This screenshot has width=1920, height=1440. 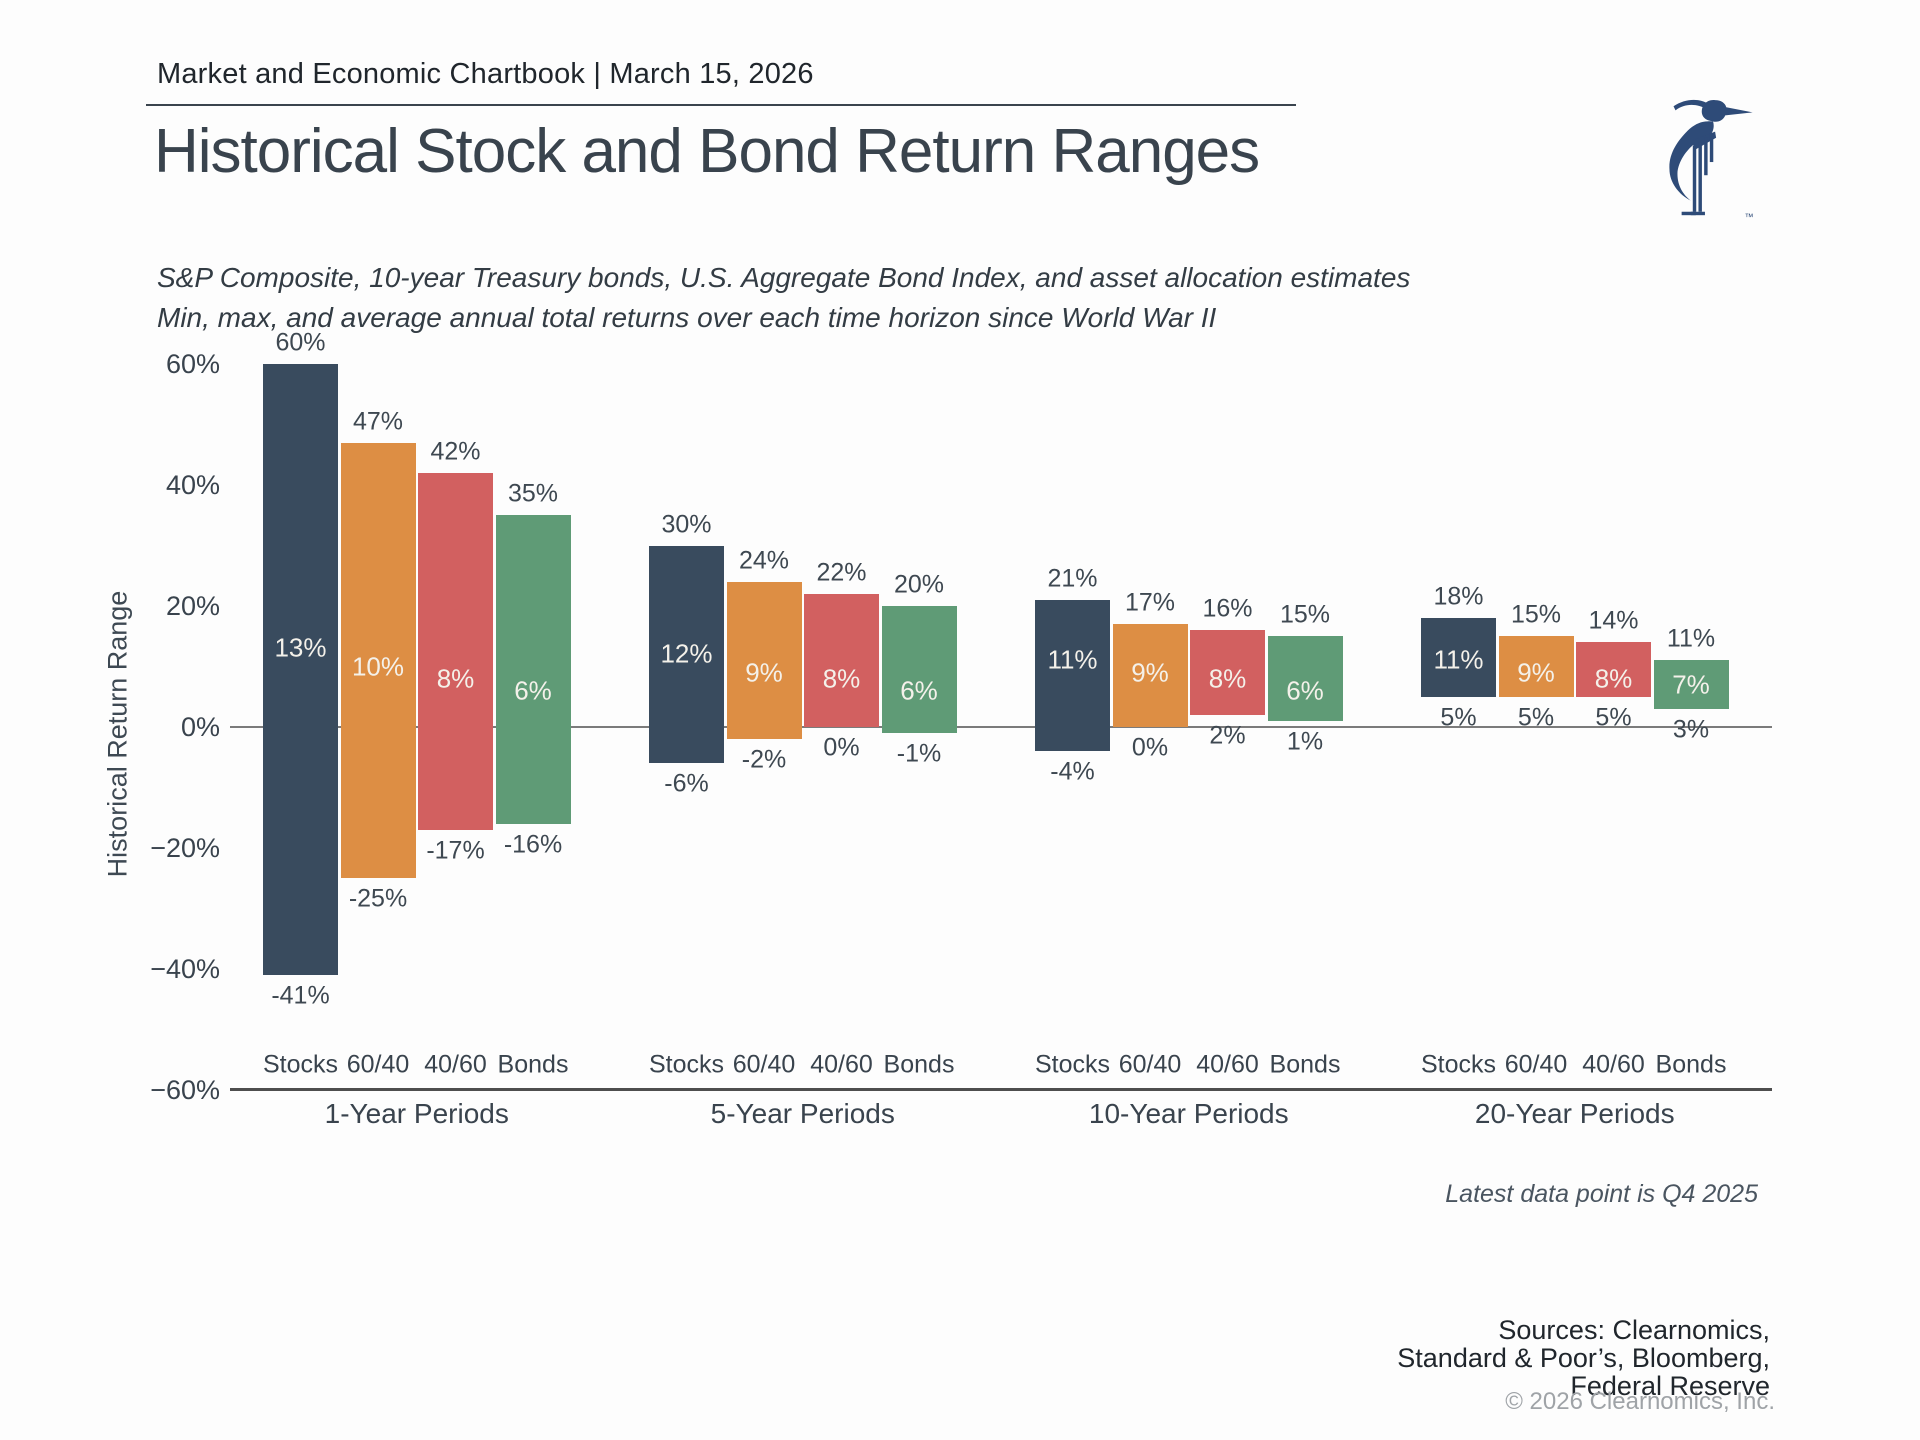 I want to click on max-value-label: 30%, so click(x=686, y=524).